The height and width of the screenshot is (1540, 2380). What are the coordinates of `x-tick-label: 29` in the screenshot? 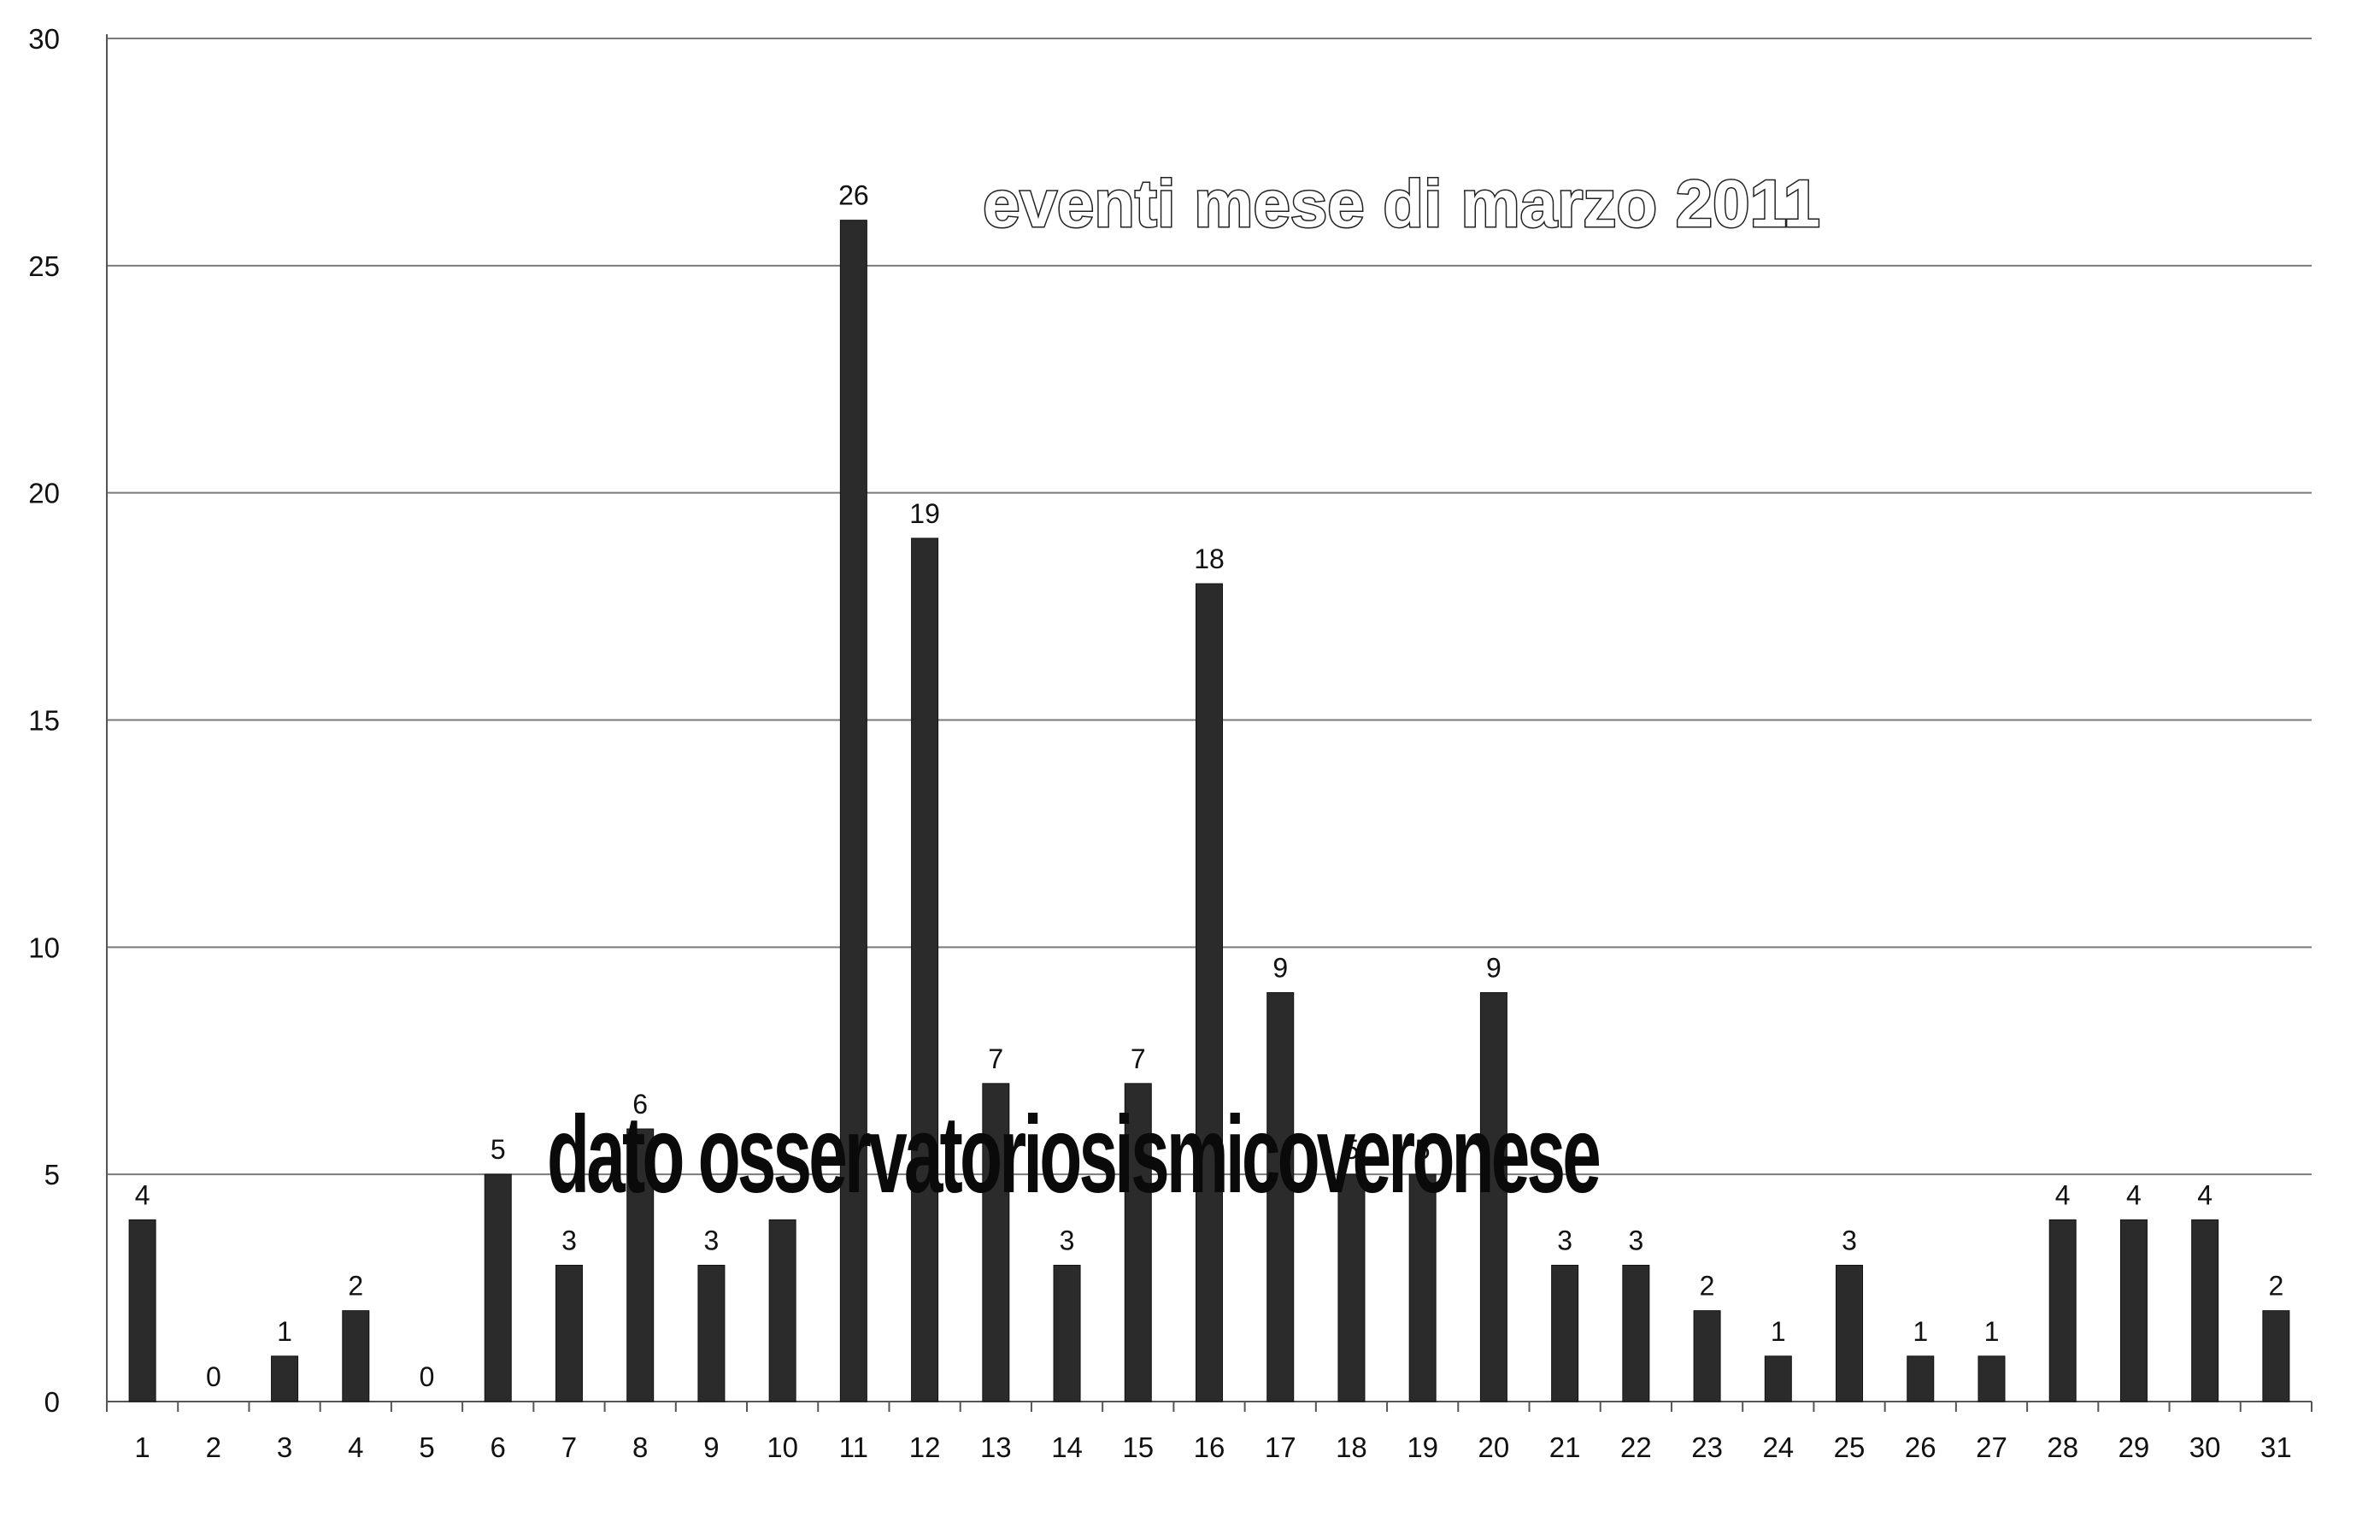 It's located at (2134, 1447).